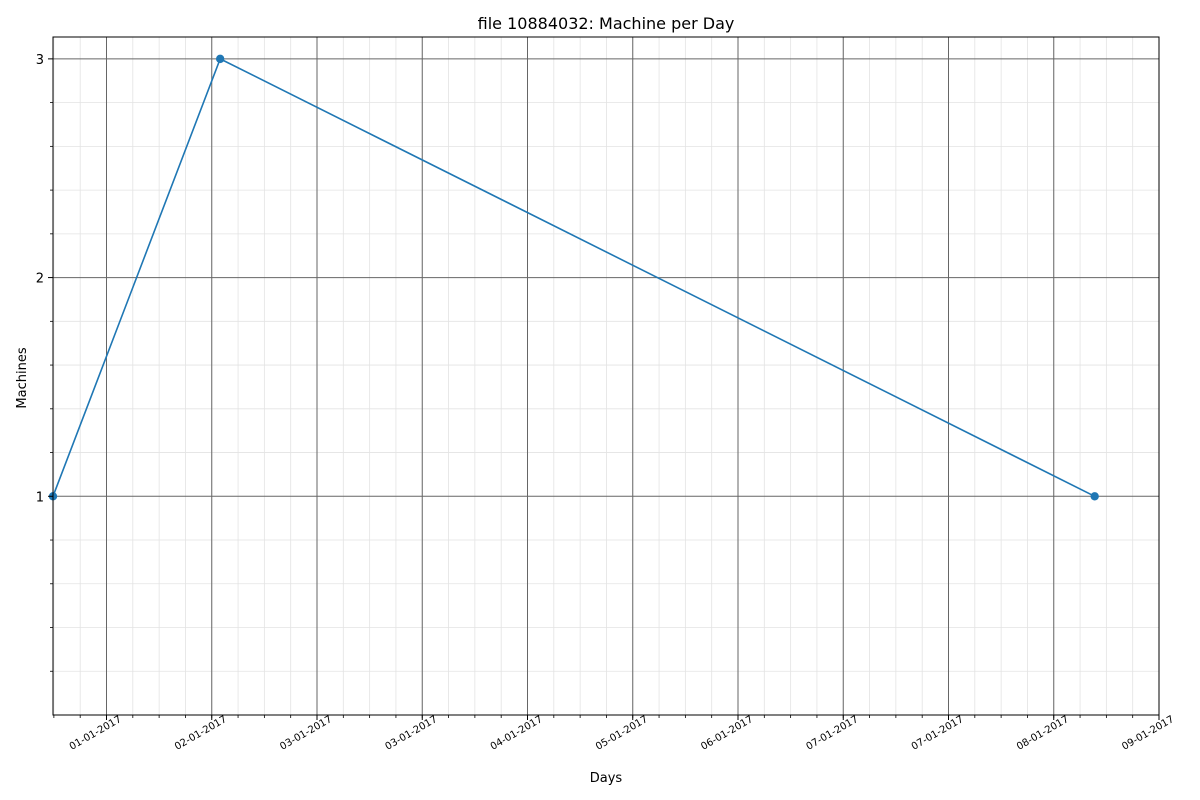 This screenshot has height=800, width=1200. Describe the element at coordinates (40, 497) in the screenshot. I see `y-tick-label: 1` at that location.